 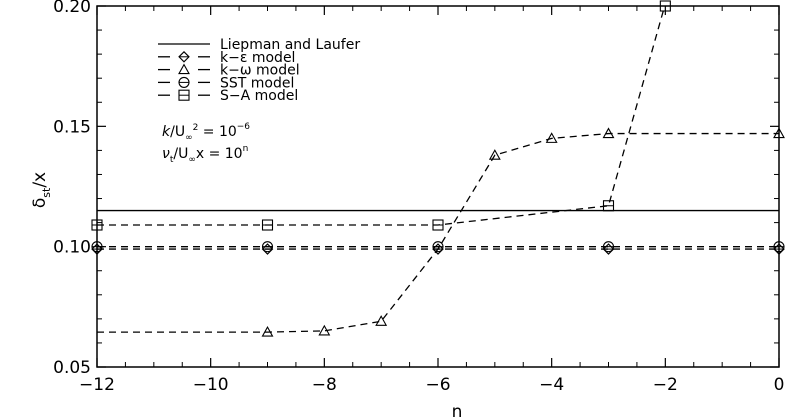 What do you see at coordinates (211, 385) in the screenshot?
I see `x-tick-label: −10` at bounding box center [211, 385].